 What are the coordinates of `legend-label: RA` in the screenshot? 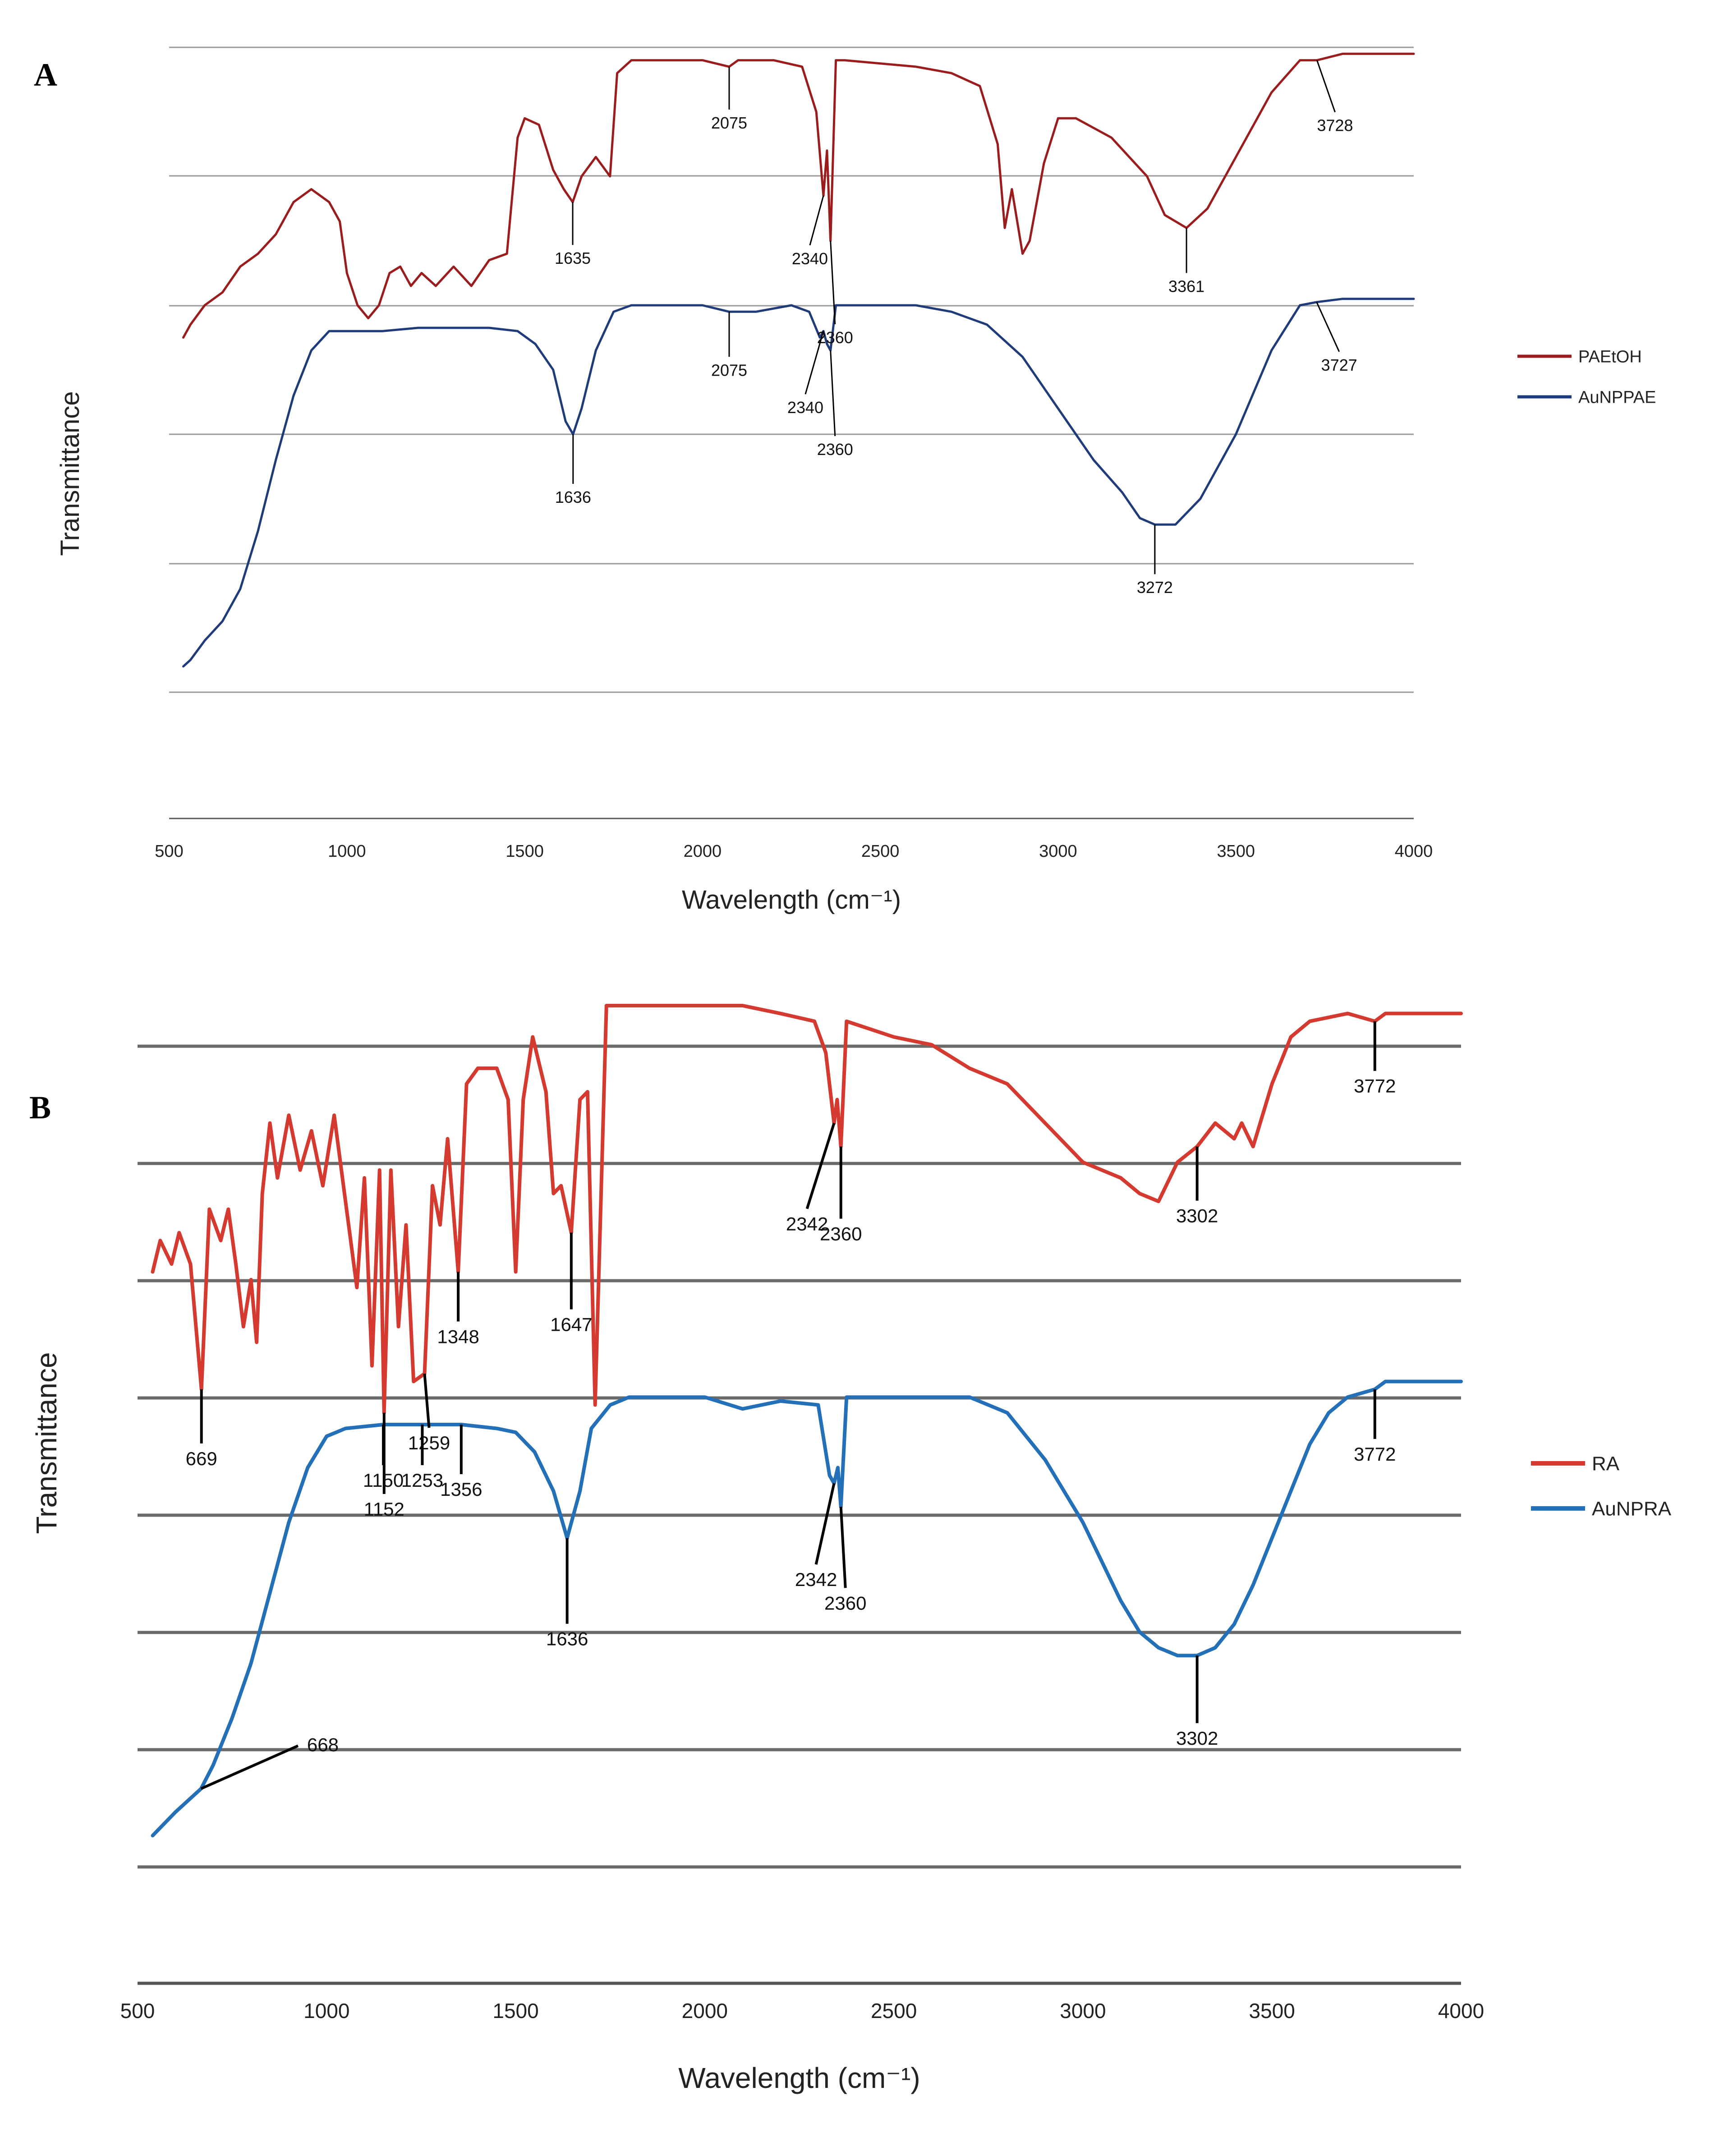 It's located at (1606, 1464).